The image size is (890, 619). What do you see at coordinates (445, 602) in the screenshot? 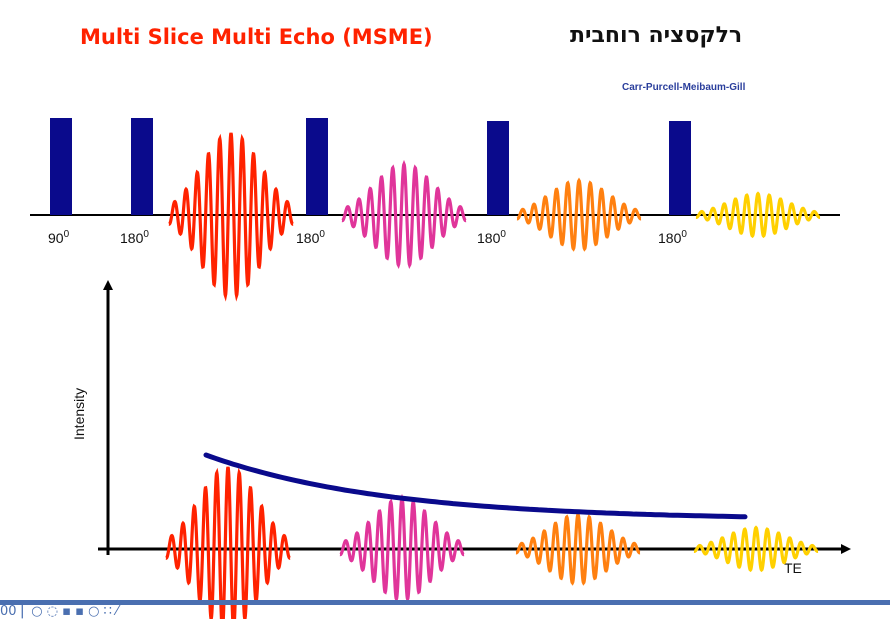
I see `footer-bar` at bounding box center [445, 602].